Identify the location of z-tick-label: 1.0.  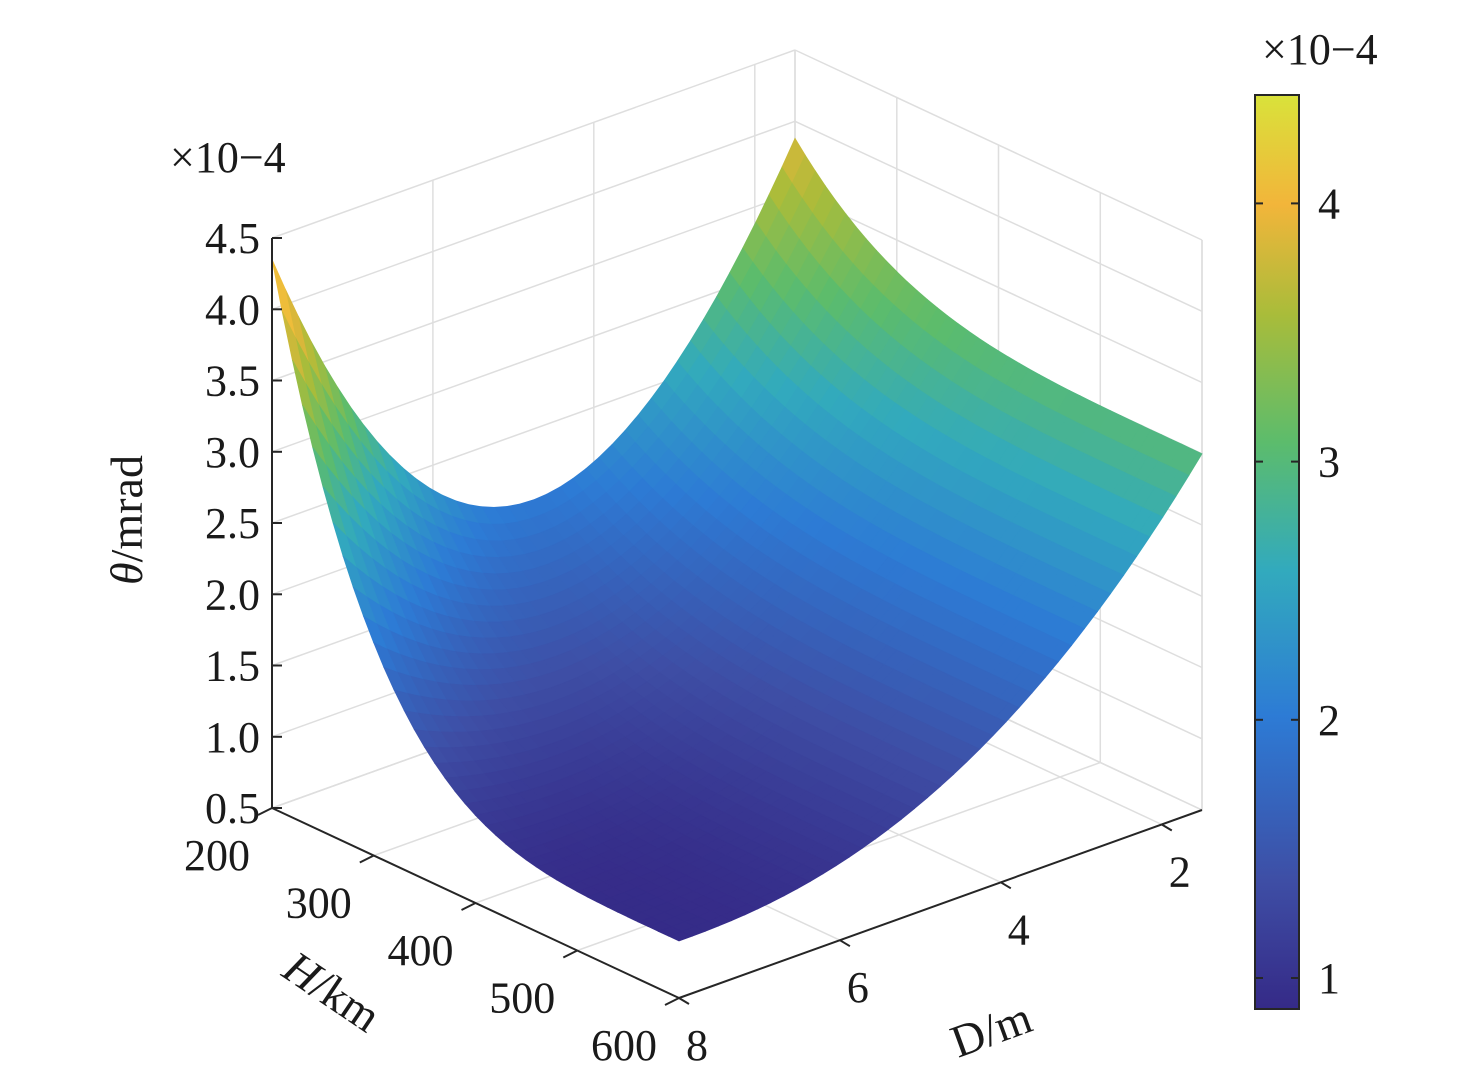
(232, 737).